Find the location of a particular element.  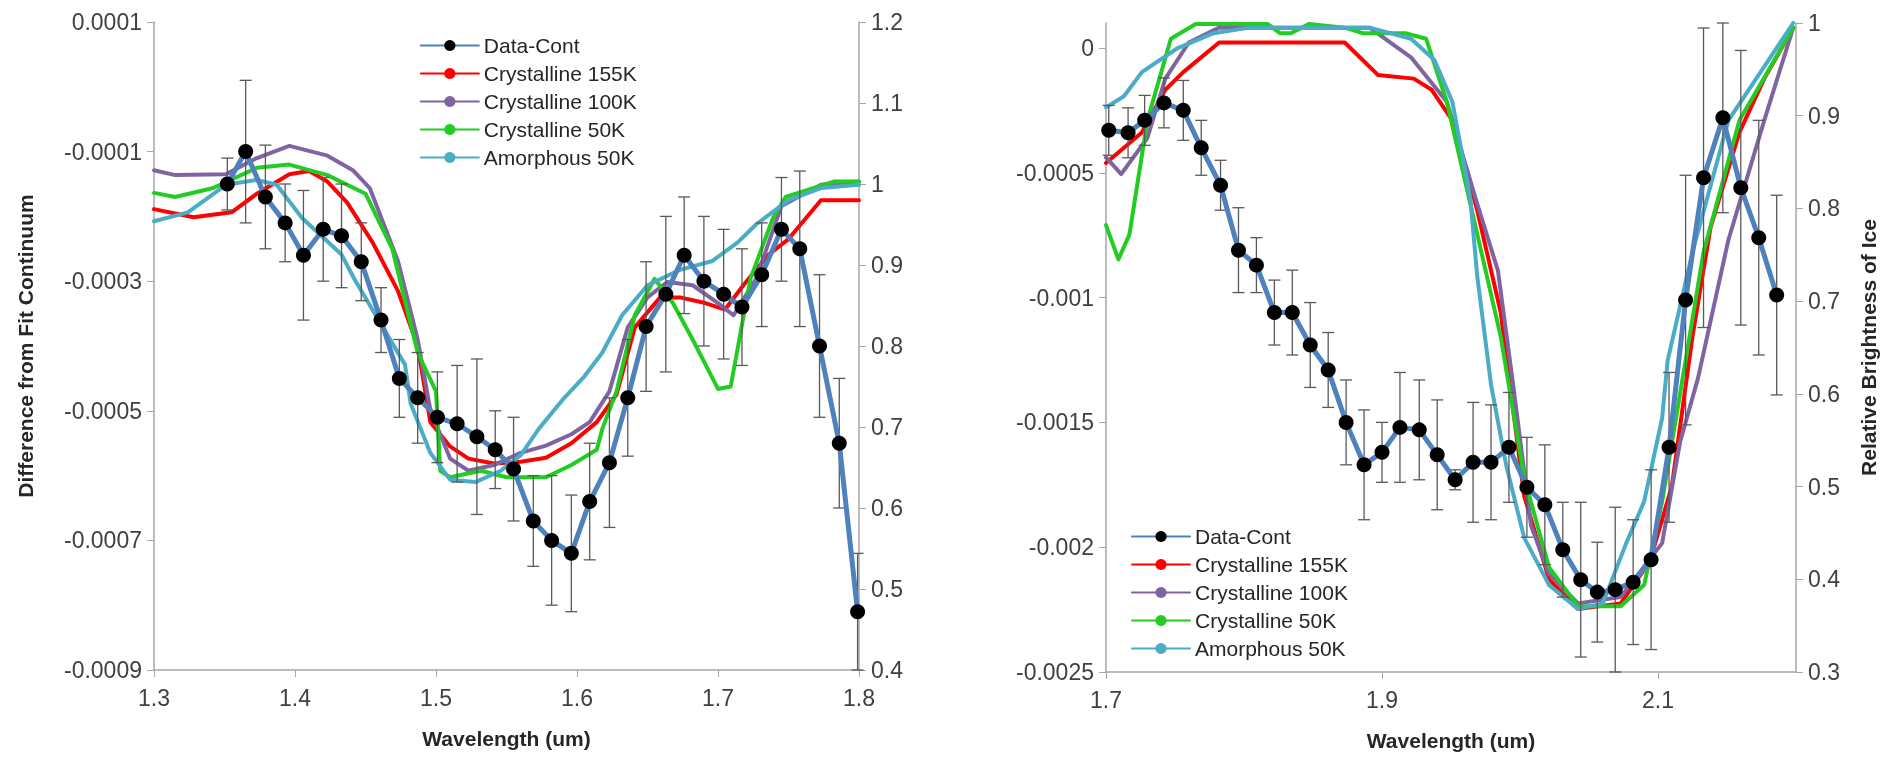

y2-tick-label: 0.3 is located at coordinates (1824, 672).